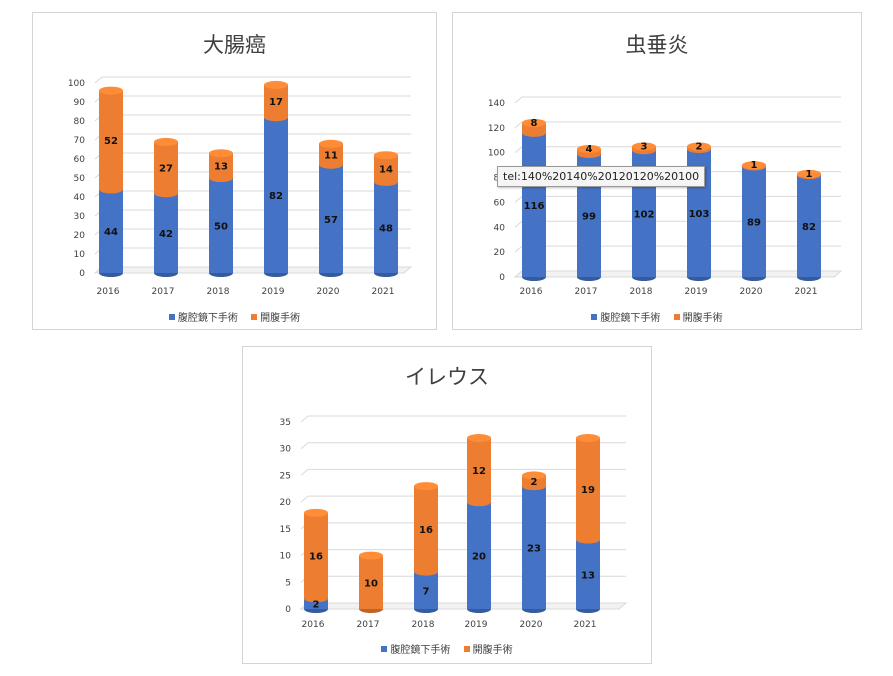  Describe the element at coordinates (111, 181) in the screenshot. I see `bar-group: 44 52` at that location.